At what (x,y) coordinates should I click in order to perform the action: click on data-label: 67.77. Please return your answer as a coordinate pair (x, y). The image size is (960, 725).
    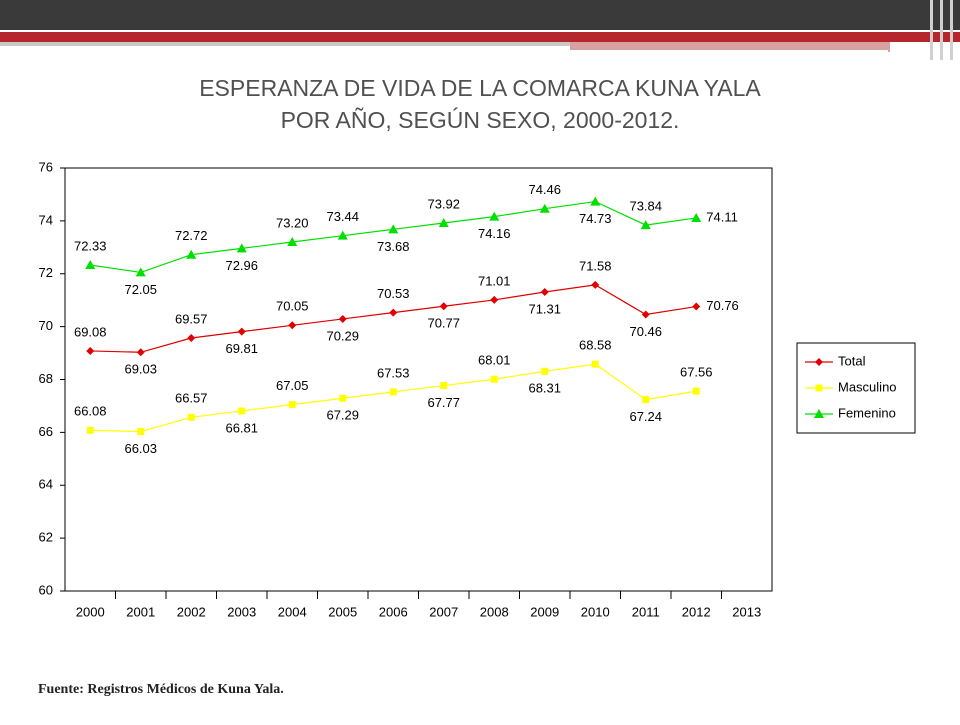
    Looking at the image, I should click on (443, 402).